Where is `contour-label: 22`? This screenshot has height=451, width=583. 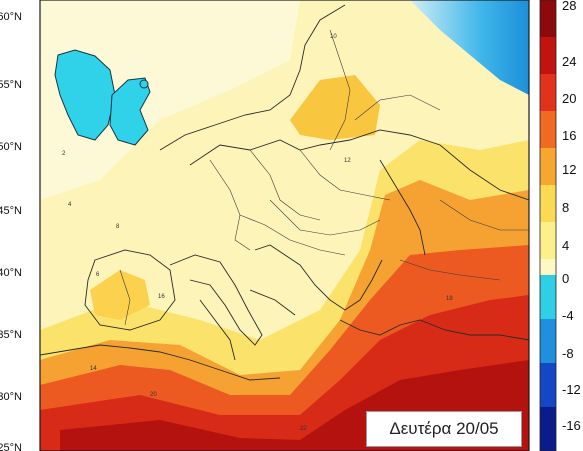 contour-label: 22 is located at coordinates (303, 429).